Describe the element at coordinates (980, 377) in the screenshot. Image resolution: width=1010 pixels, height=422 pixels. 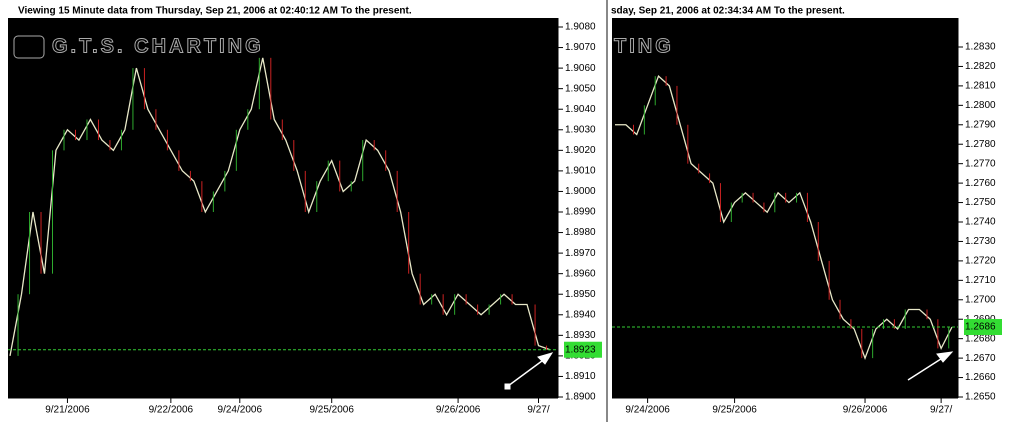
I see `y-tick-label: 1.2660` at that location.